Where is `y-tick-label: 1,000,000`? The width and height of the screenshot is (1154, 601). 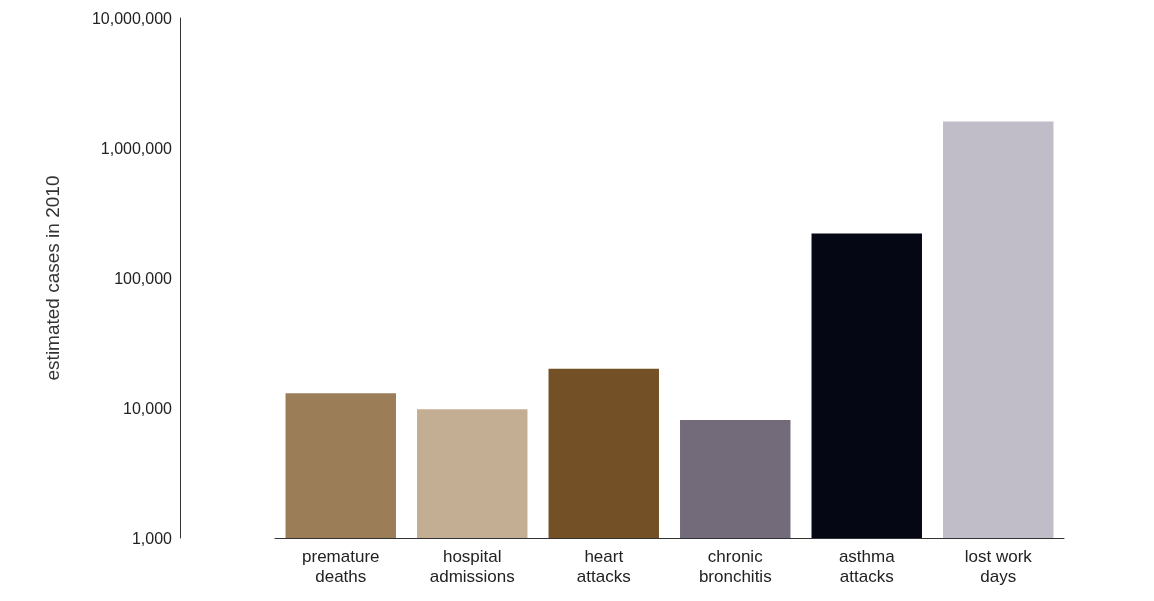 y-tick-label: 1,000,000 is located at coordinates (136, 148).